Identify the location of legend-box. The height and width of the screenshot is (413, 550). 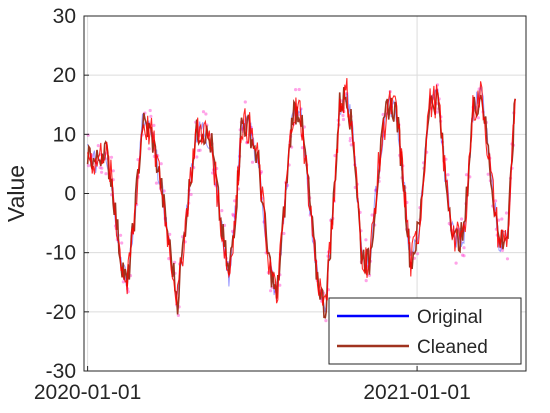
(425, 331).